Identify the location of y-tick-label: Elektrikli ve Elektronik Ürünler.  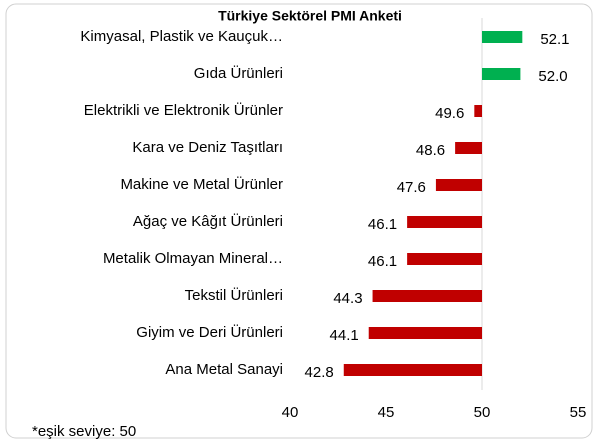
(183, 110).